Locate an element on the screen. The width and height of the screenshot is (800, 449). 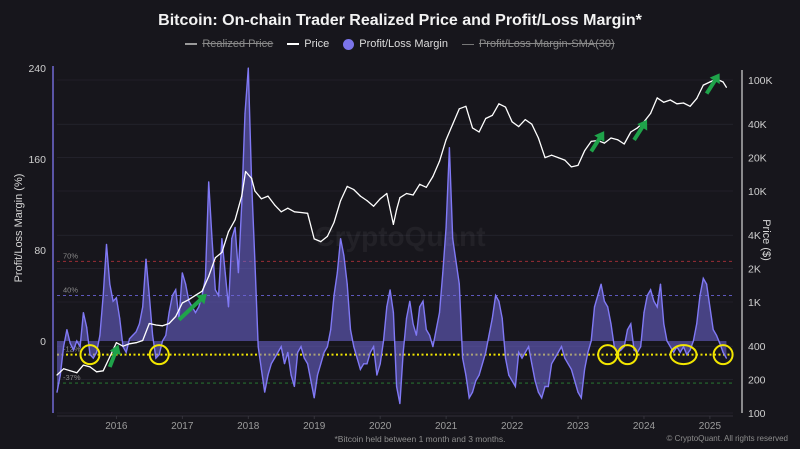
right-axis-tick-label: 2K is located at coordinates (754, 270).